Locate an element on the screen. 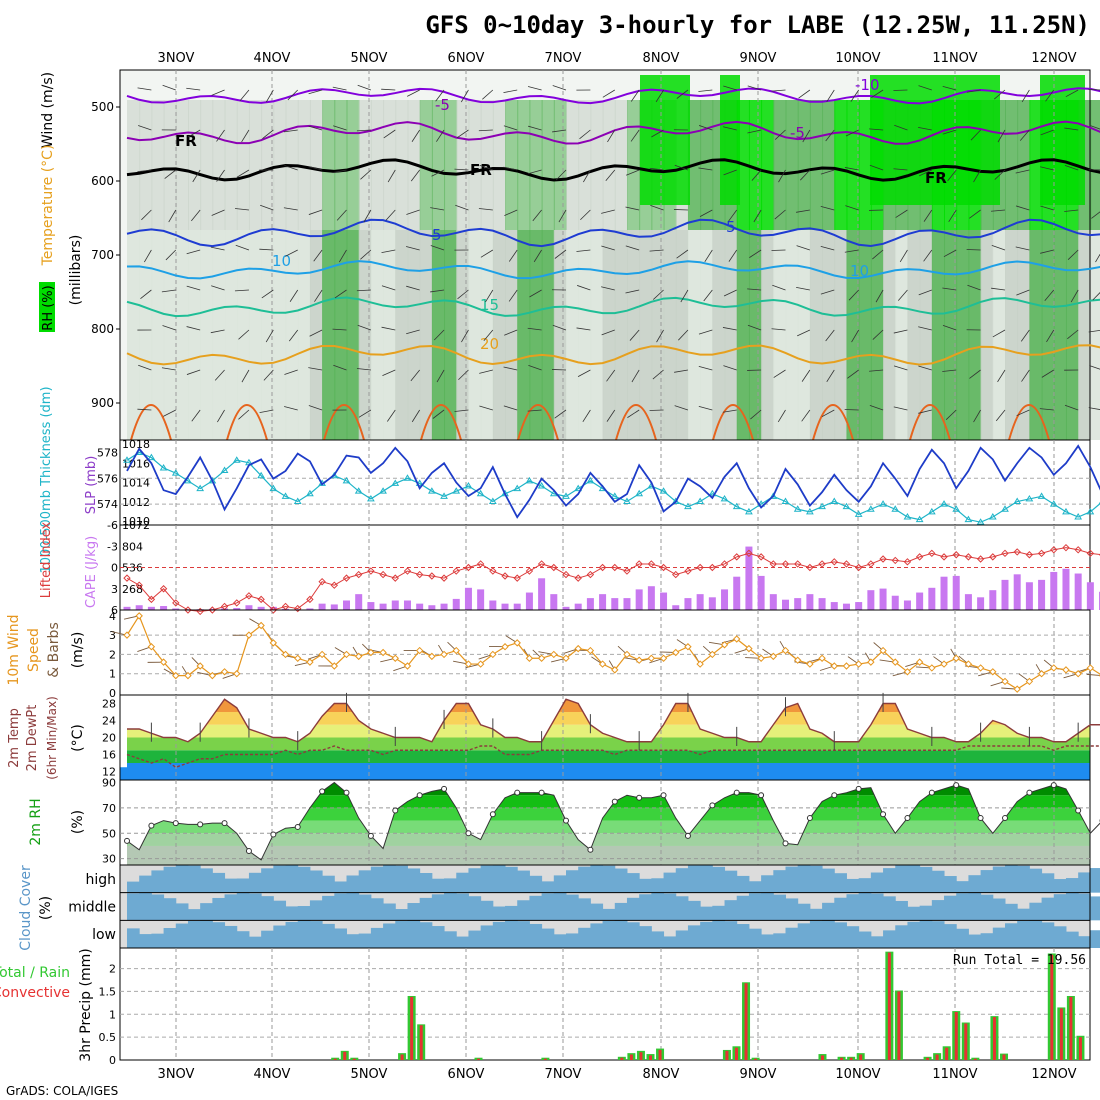  precip-tick-label: 1 is located at coordinates (112, 1014).